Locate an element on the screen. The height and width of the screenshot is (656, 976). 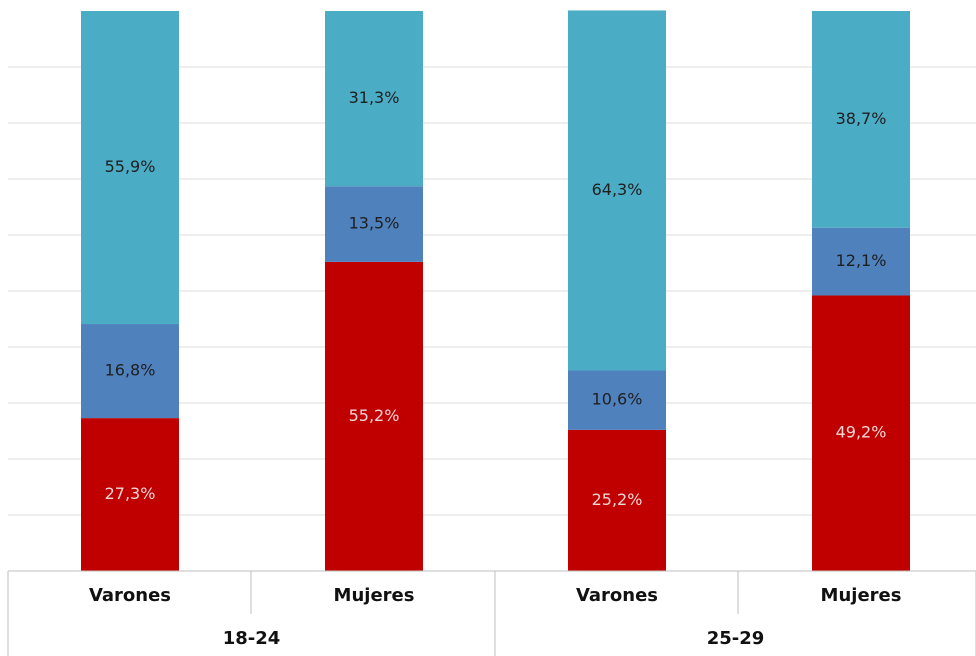
data-label: 38,7% is located at coordinates (861, 118).